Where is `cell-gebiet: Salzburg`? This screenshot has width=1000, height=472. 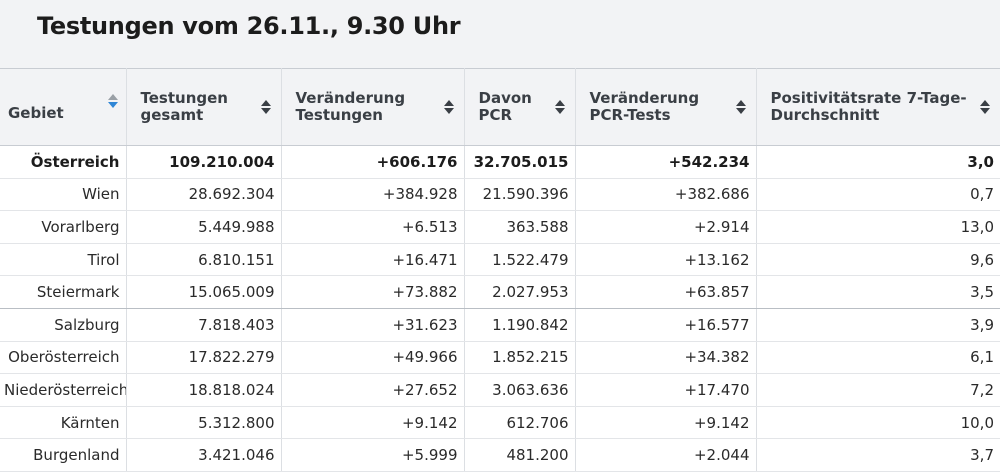
cell-gebiet: Salzburg is located at coordinates (63, 325).